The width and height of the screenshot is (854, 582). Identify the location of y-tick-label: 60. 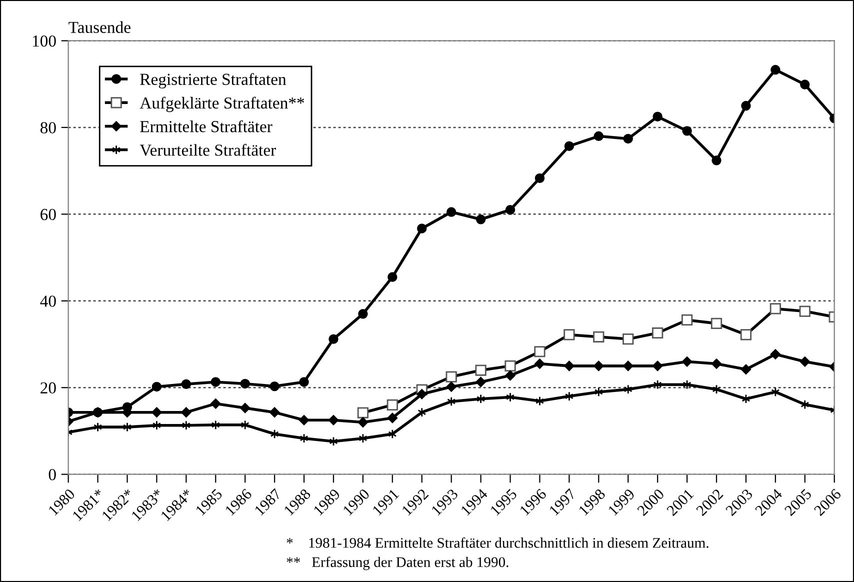
(48, 214).